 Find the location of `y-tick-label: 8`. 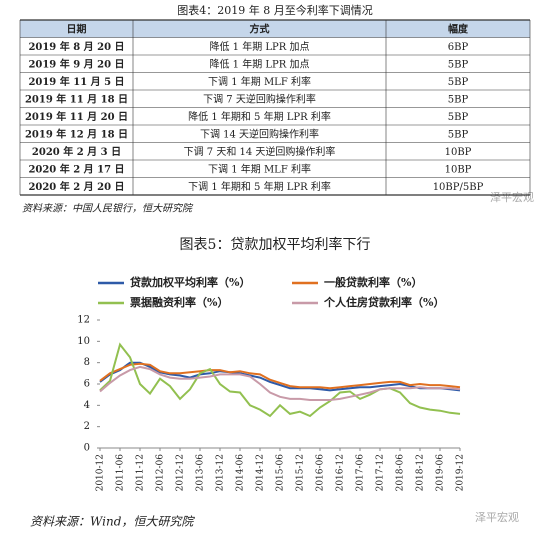

y-tick-label: 8 is located at coordinates (87, 362).